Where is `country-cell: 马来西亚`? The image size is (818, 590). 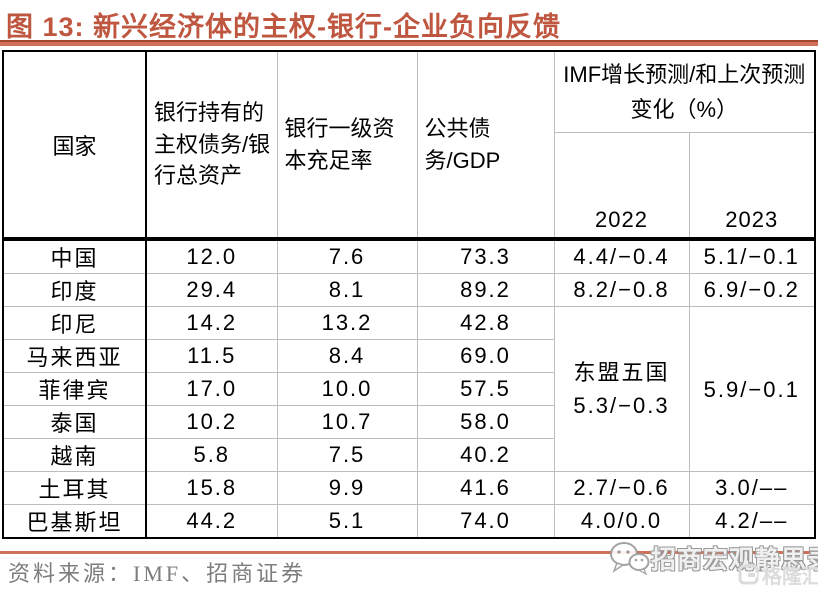 country-cell: 马来西亚 is located at coordinates (74, 356).